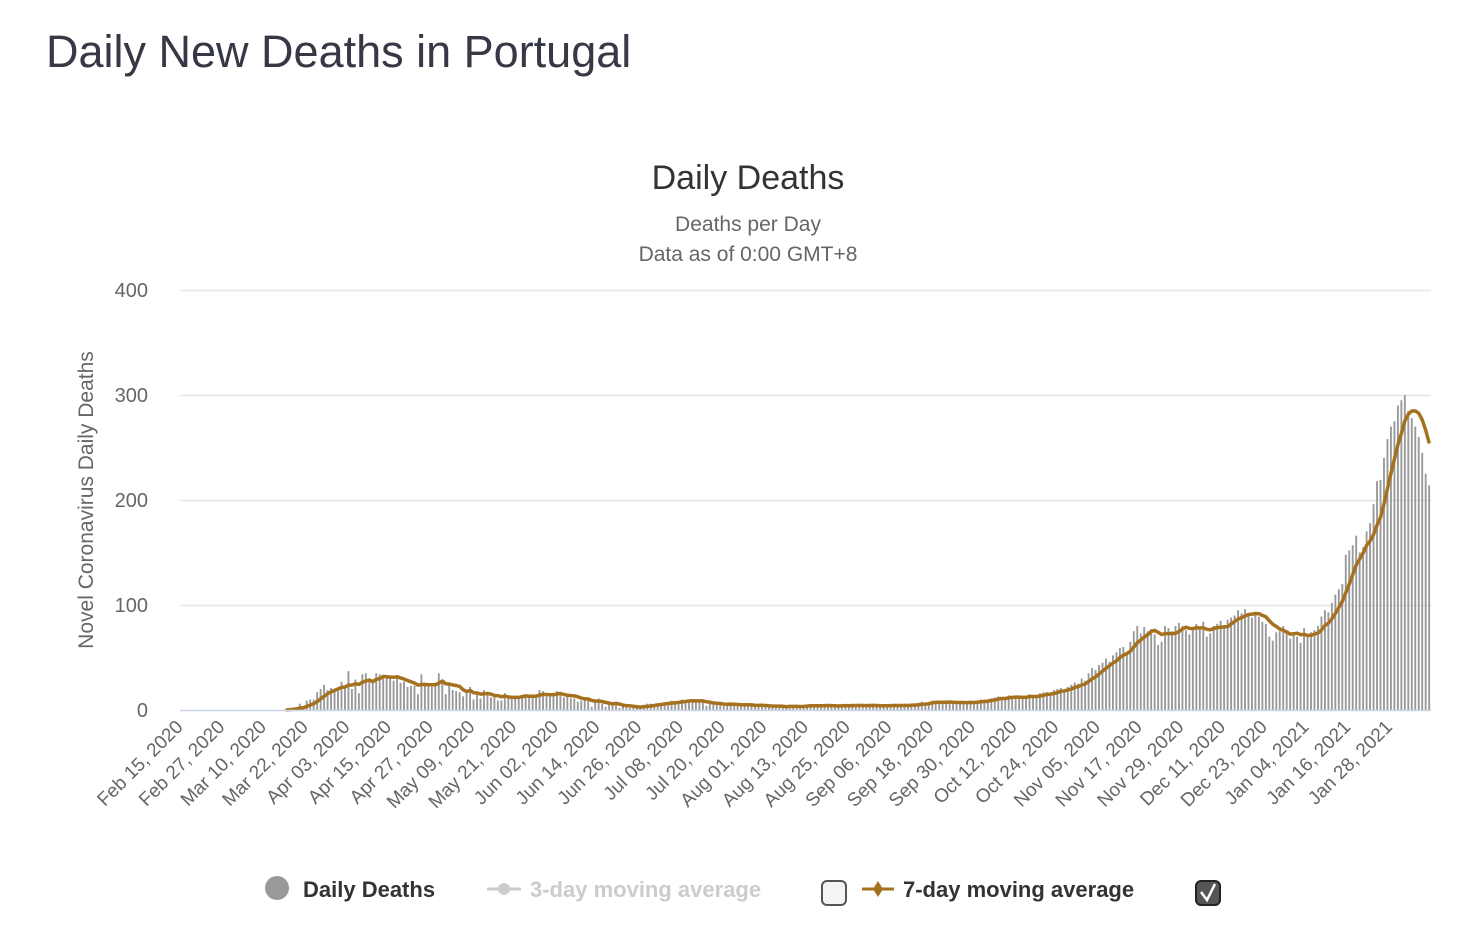 The width and height of the screenshot is (1473, 940). What do you see at coordinates (624, 889) in the screenshot?
I see `legend-item-3-day-average: 3-day moving average` at bounding box center [624, 889].